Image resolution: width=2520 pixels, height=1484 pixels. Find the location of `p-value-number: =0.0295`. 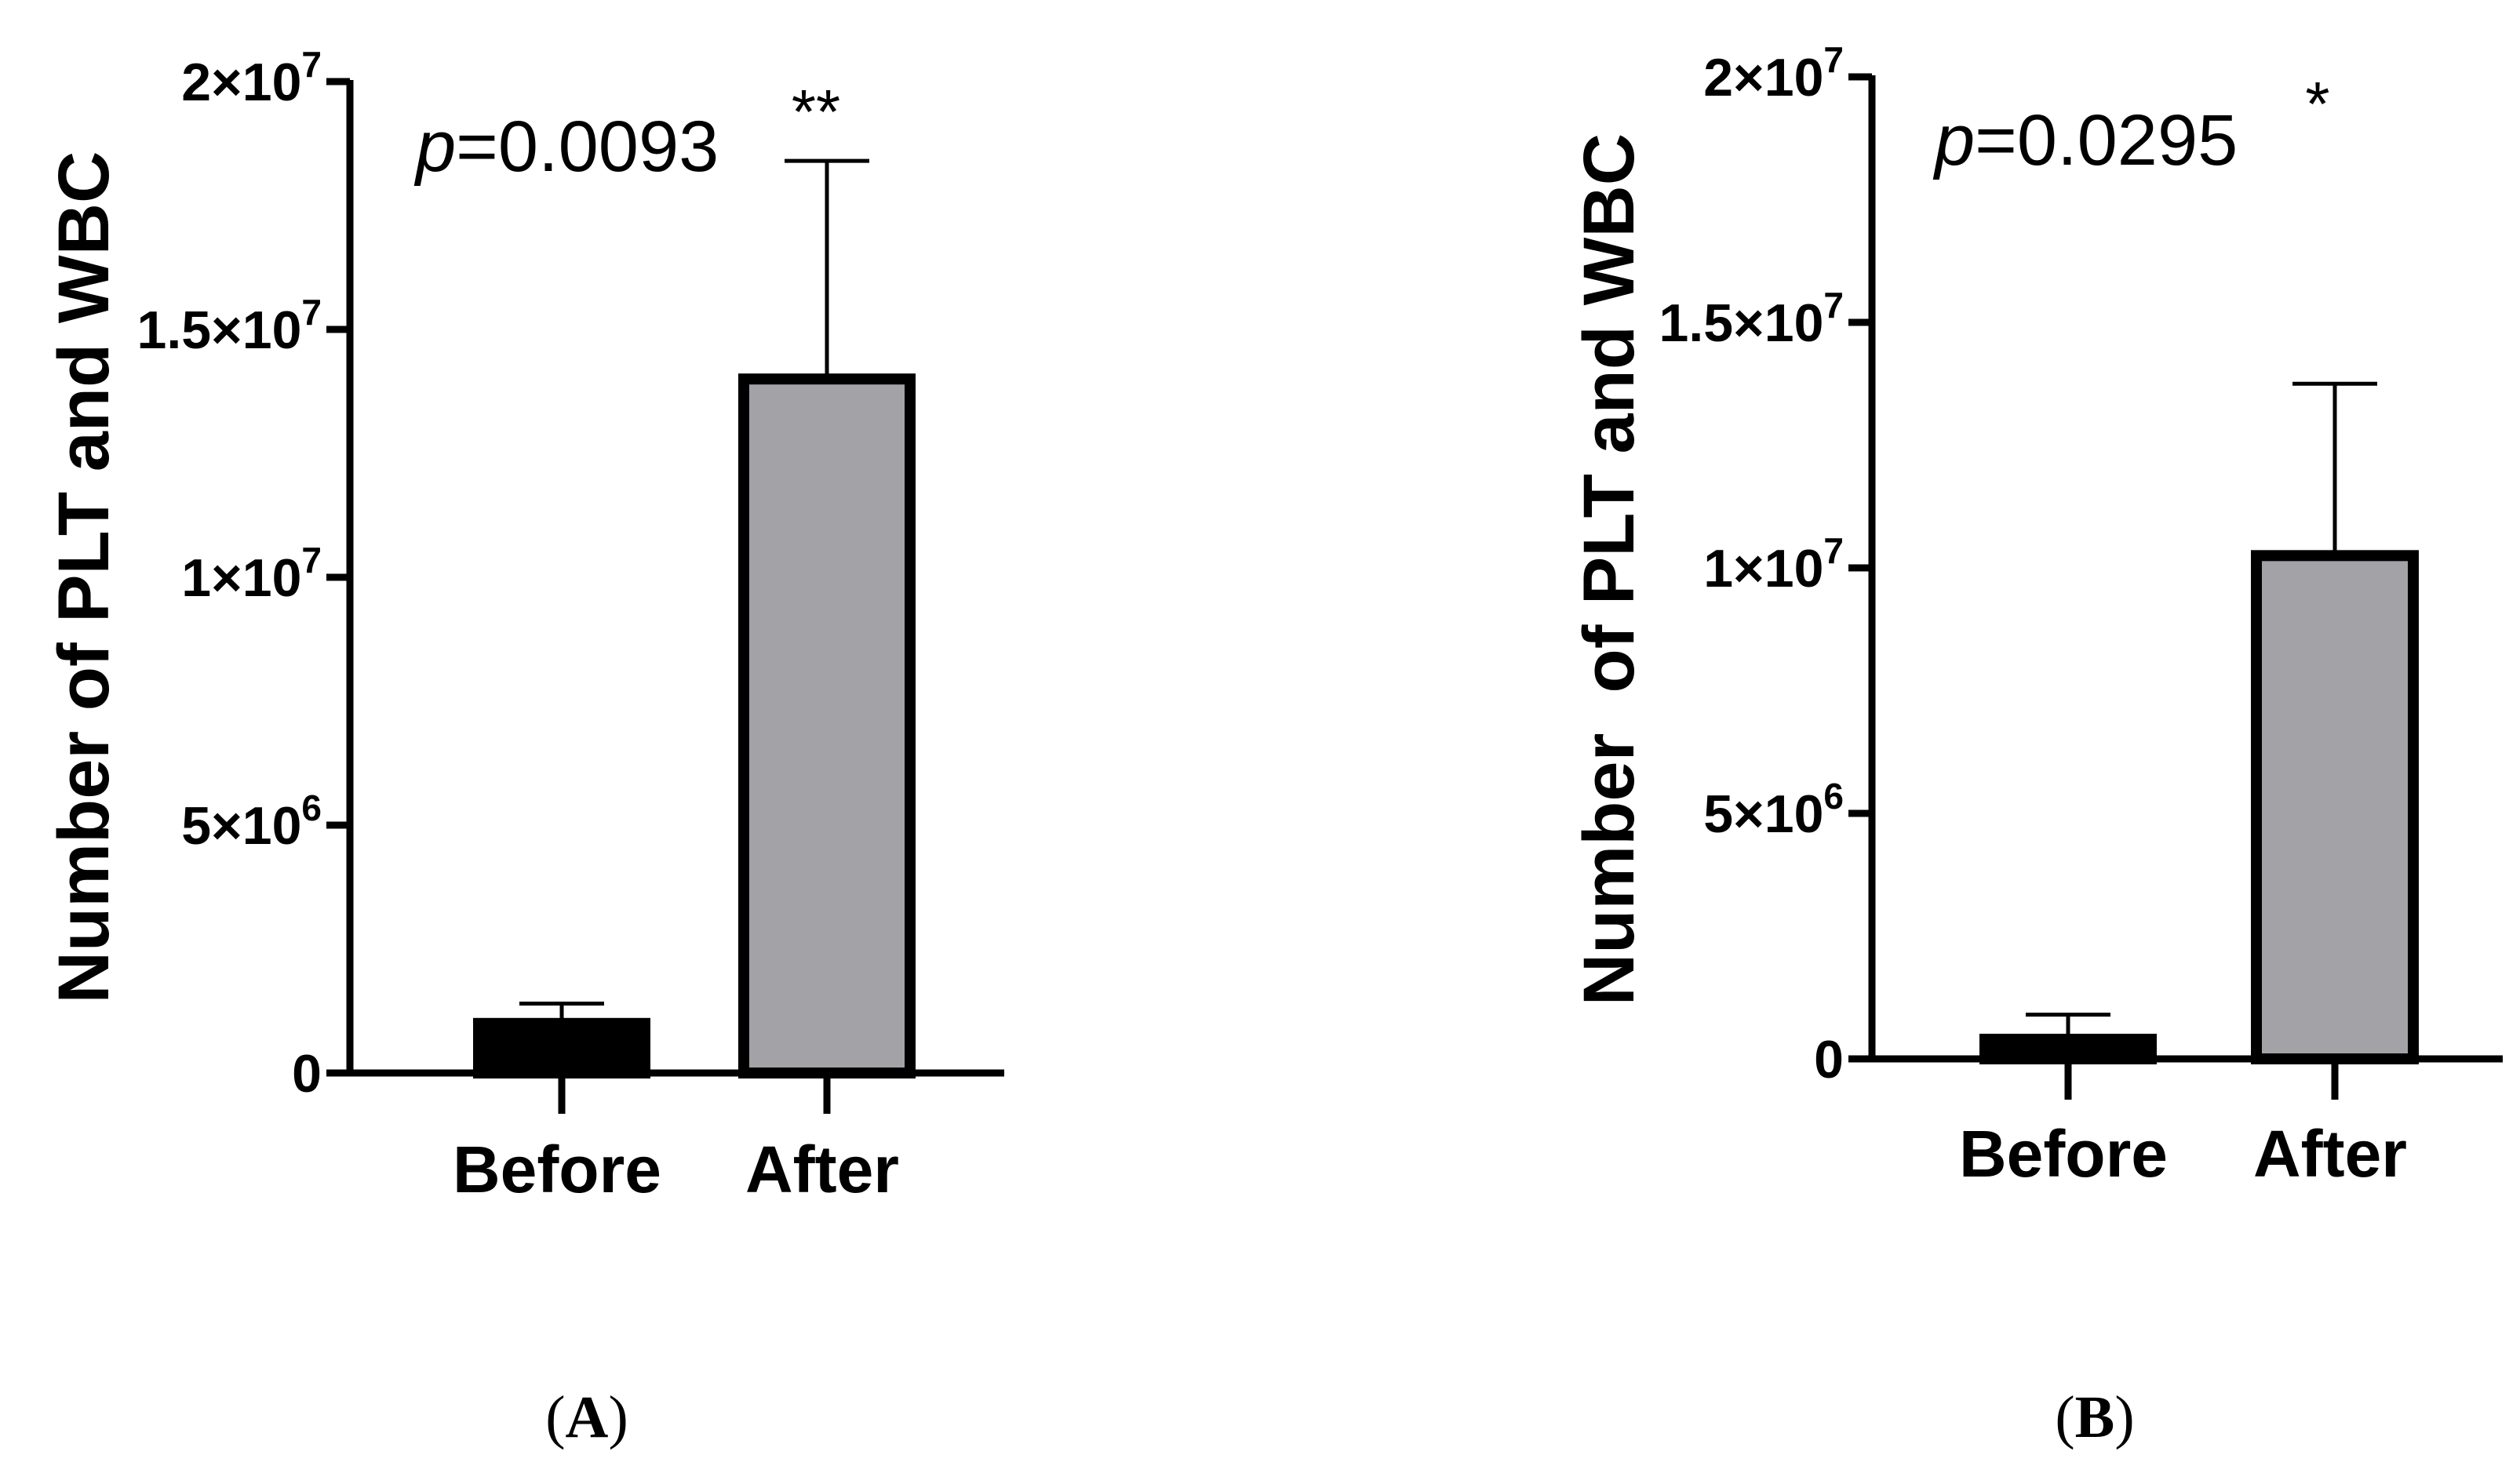

p-value-number: =0.0295 is located at coordinates (2106, 140).